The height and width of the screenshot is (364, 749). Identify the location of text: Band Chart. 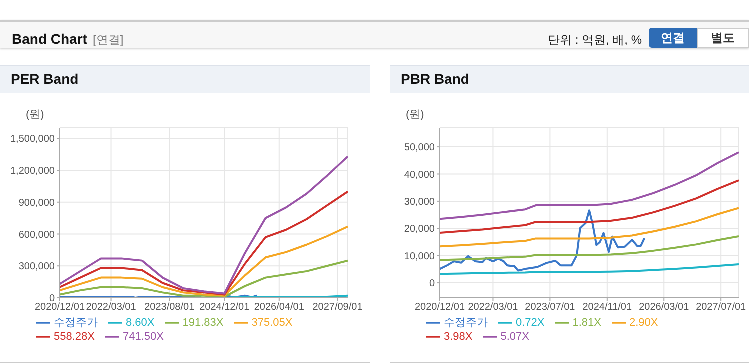
(50, 39).